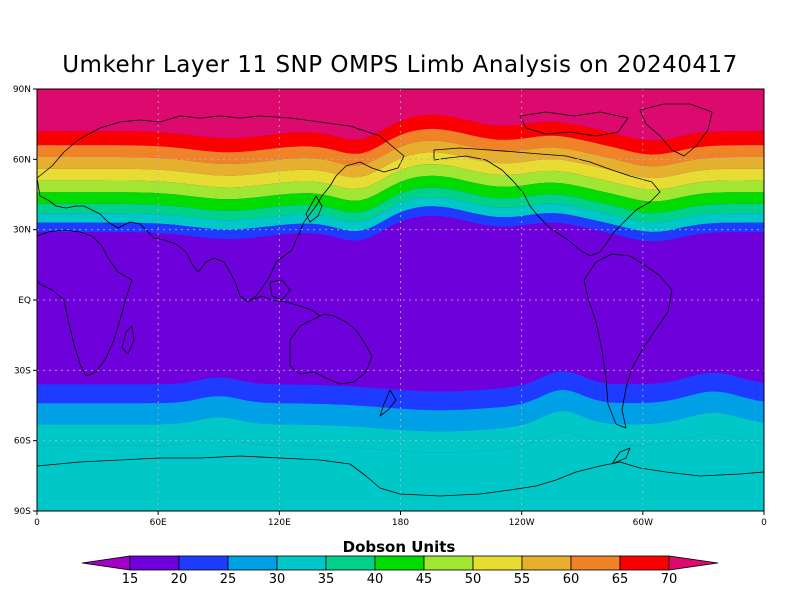  What do you see at coordinates (621, 456) in the screenshot?
I see `coastline-antarctic-peninsula` at bounding box center [621, 456].